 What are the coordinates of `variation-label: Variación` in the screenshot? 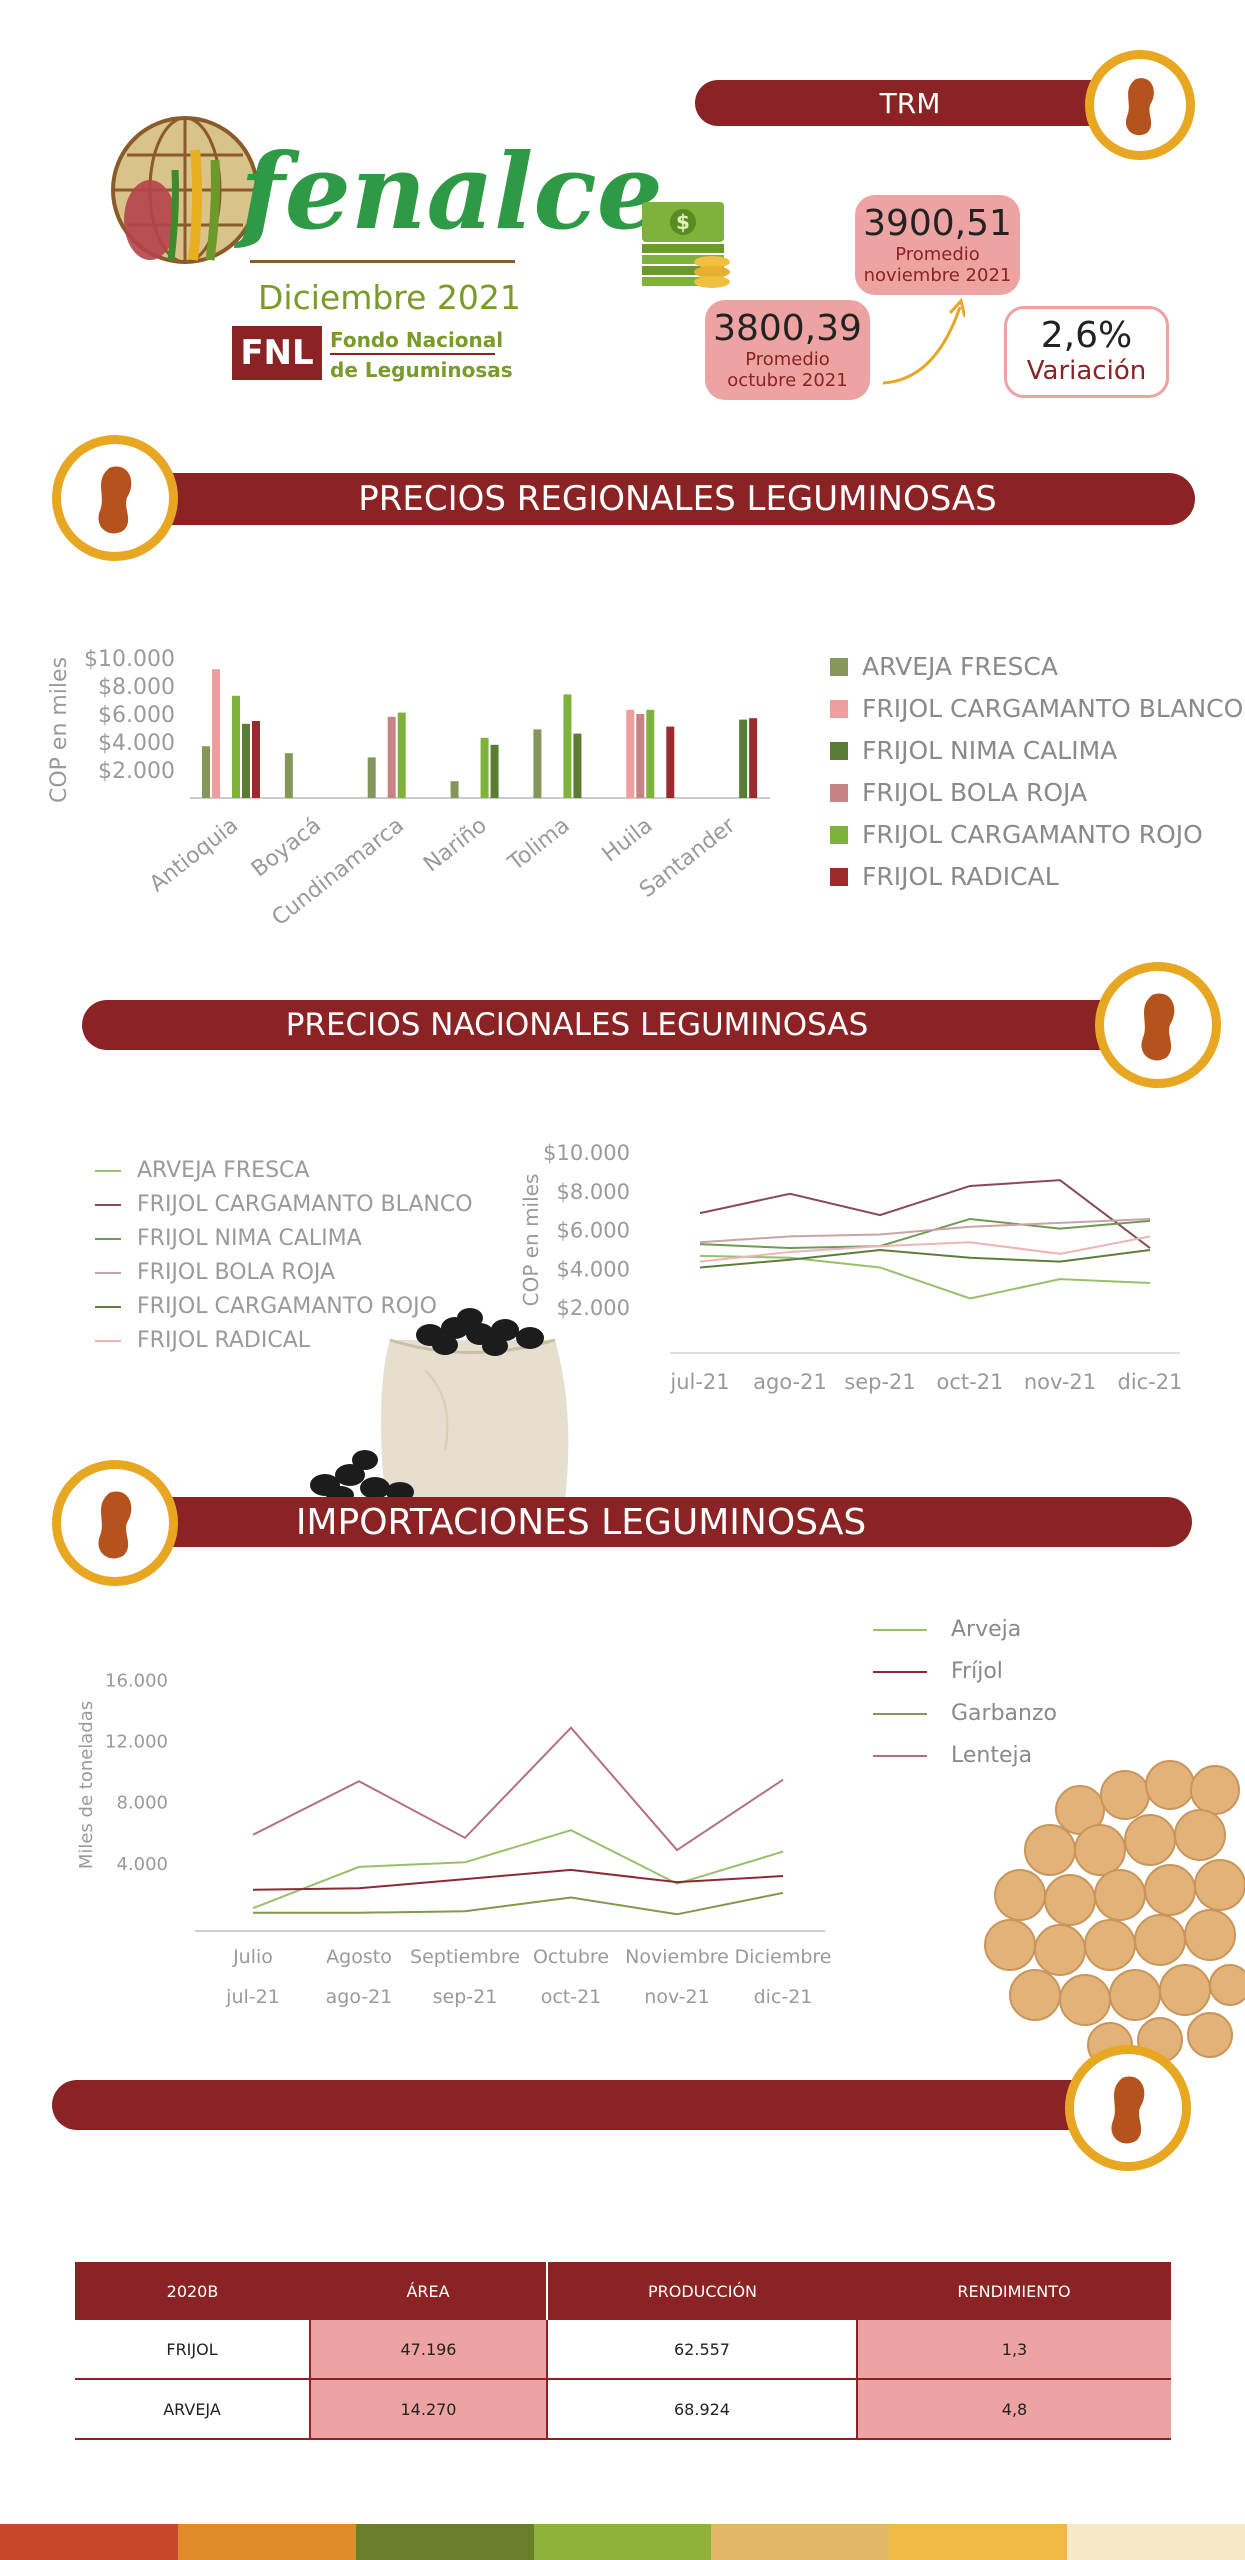 It's located at (1086, 371).